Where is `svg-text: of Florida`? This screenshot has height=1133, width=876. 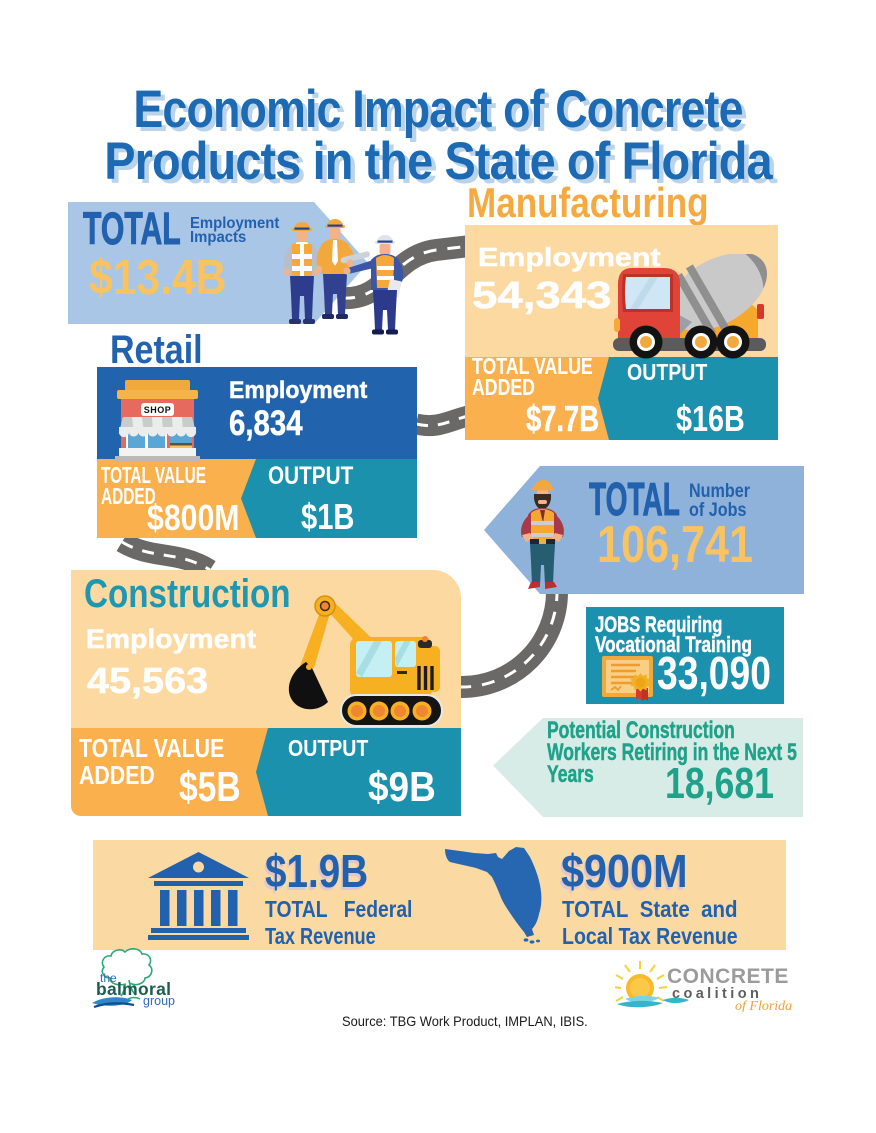
svg-text: of Florida is located at coordinates (763, 1005).